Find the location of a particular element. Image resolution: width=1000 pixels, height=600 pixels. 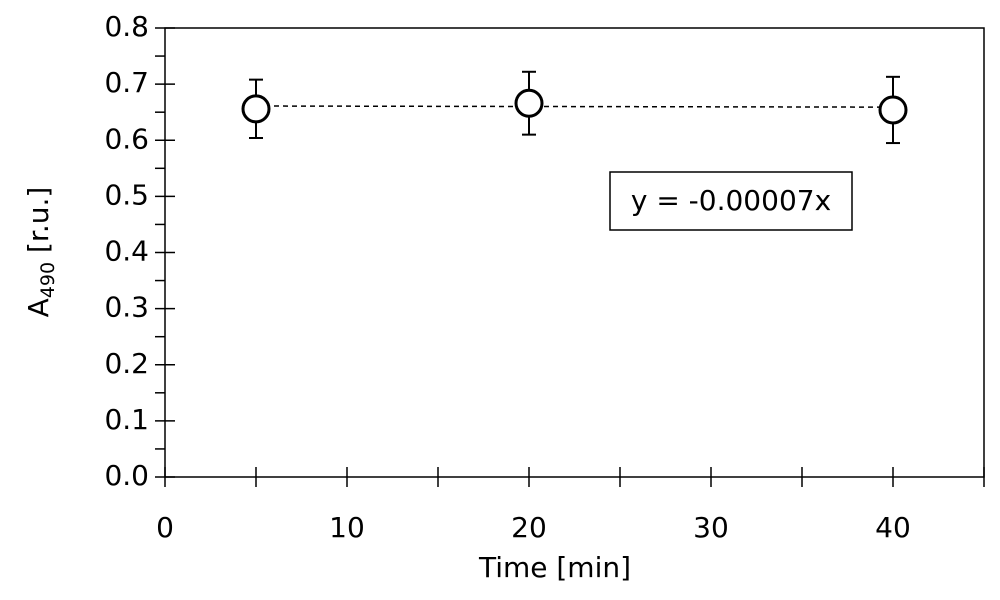

y-label-main: A is located at coordinates (38, 307).